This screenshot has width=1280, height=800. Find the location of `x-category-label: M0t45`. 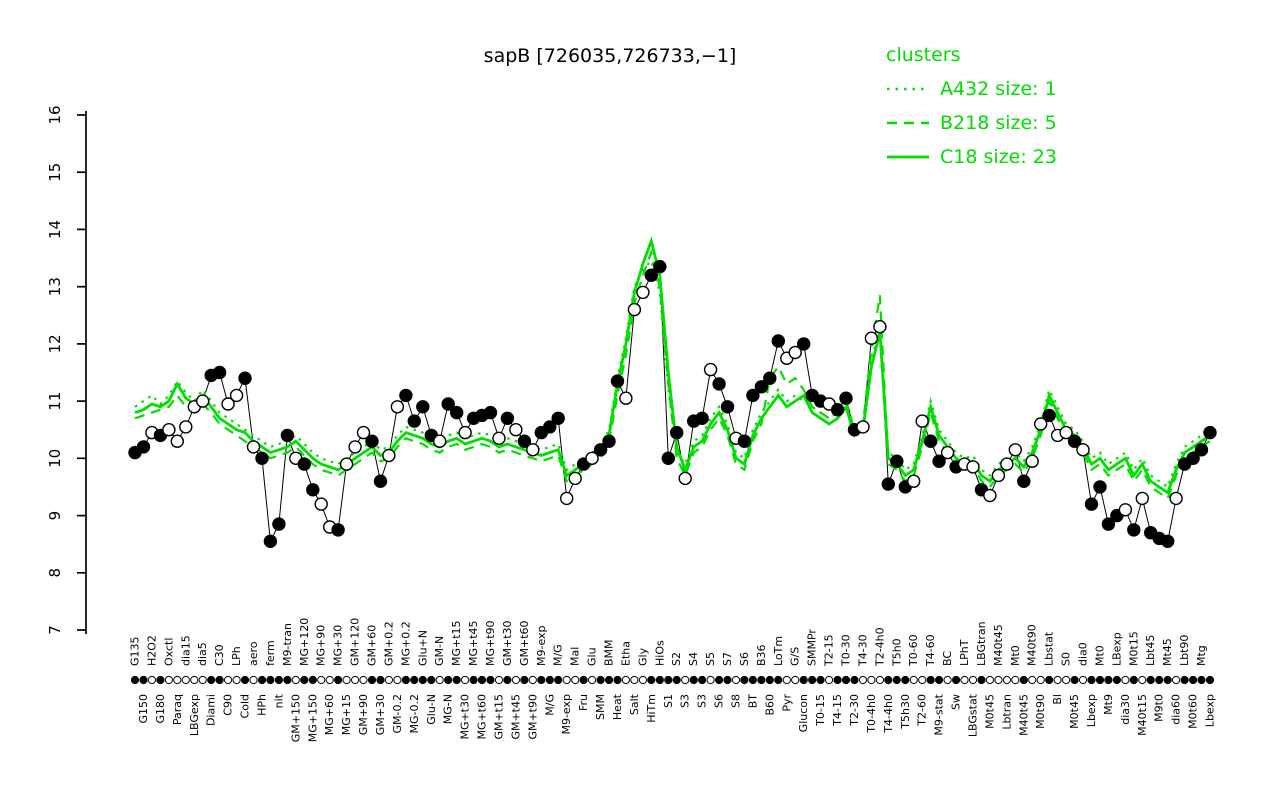

x-category-label: M0t45 is located at coordinates (1074, 711).